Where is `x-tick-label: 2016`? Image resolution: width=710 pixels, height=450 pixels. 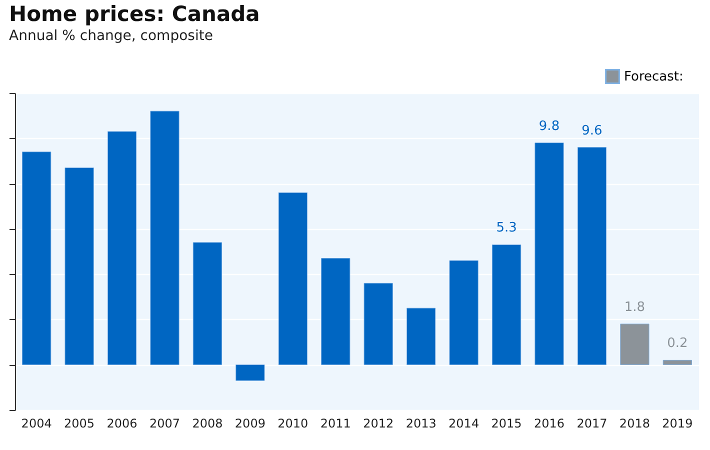
x-tick-label: 2016 is located at coordinates (549, 423).